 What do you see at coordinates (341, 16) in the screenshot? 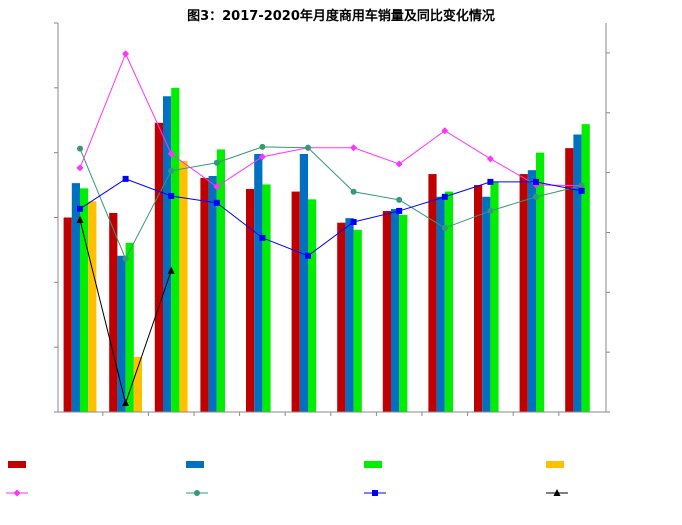
I see `chart-title: 图3：2017-2020年月度商用车销量及同比变化情况` at bounding box center [341, 16].